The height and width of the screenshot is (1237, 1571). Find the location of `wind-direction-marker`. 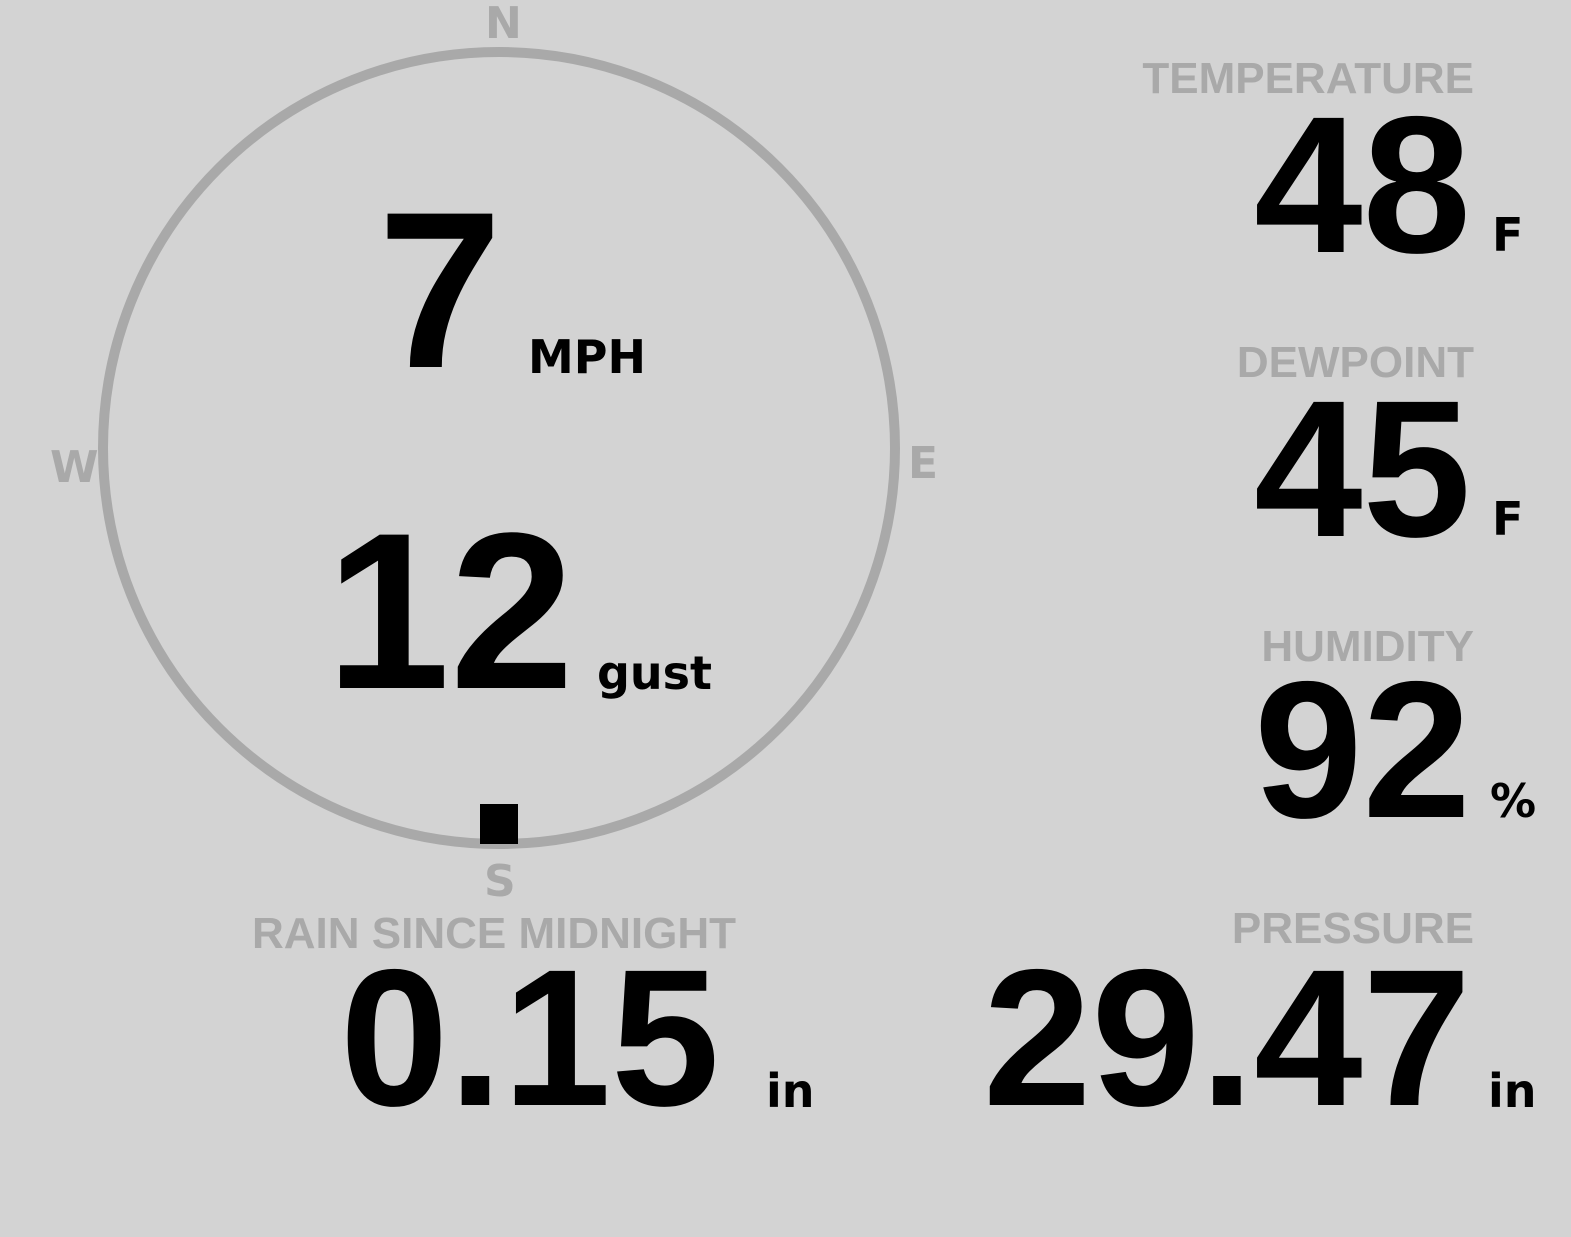

wind-direction-marker is located at coordinates (499, 824).